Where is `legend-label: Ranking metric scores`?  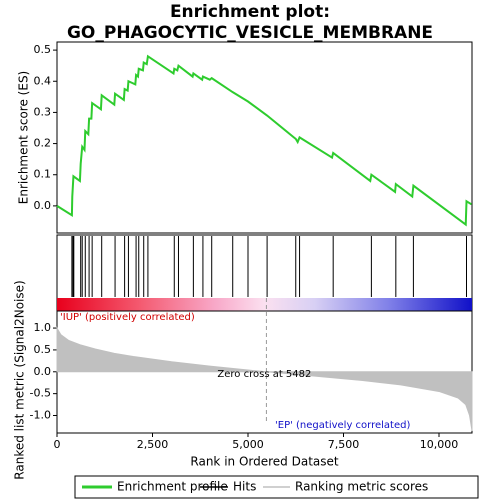
legend-label: Ranking metric scores is located at coordinates (361, 487).